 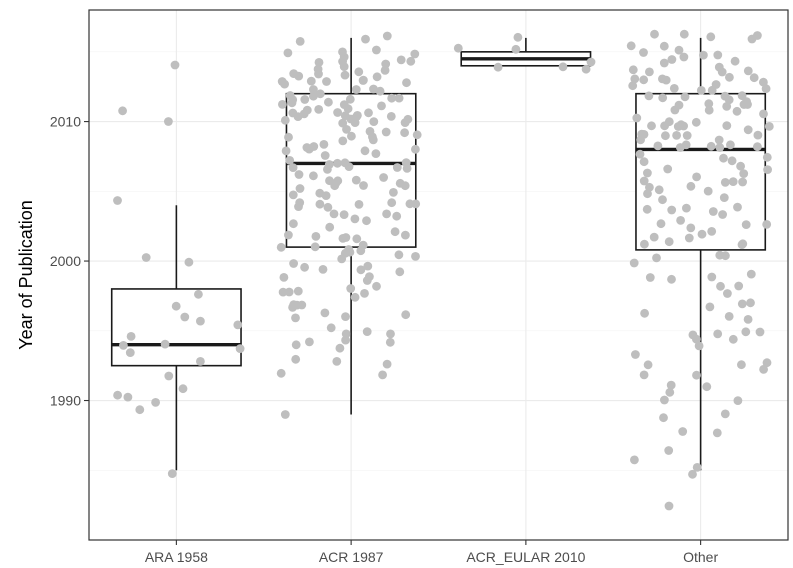 I want to click on x-tick-label: Other, so click(x=700, y=557).